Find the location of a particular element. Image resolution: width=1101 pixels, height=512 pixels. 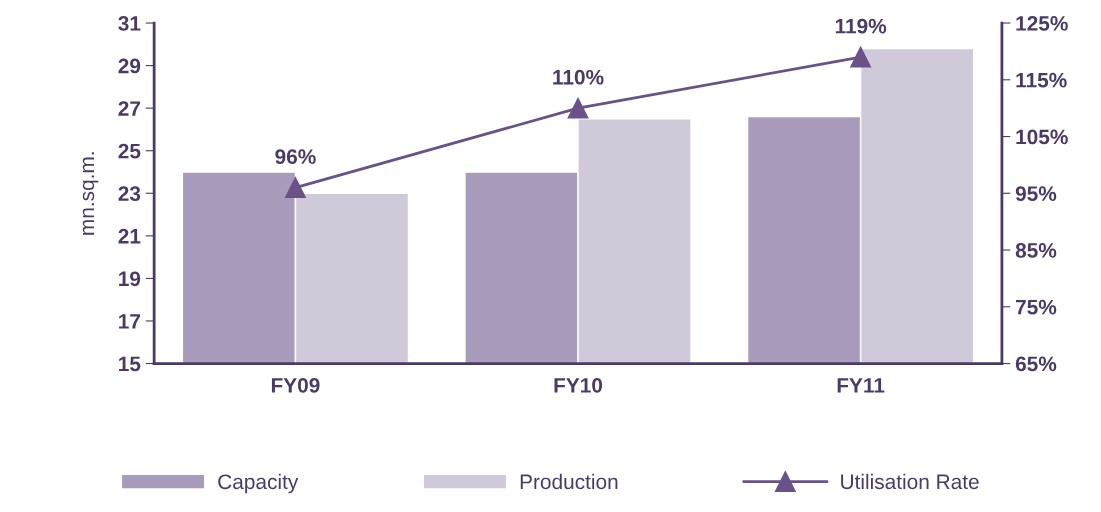

y2-tick-label: 85% is located at coordinates (1036, 250).